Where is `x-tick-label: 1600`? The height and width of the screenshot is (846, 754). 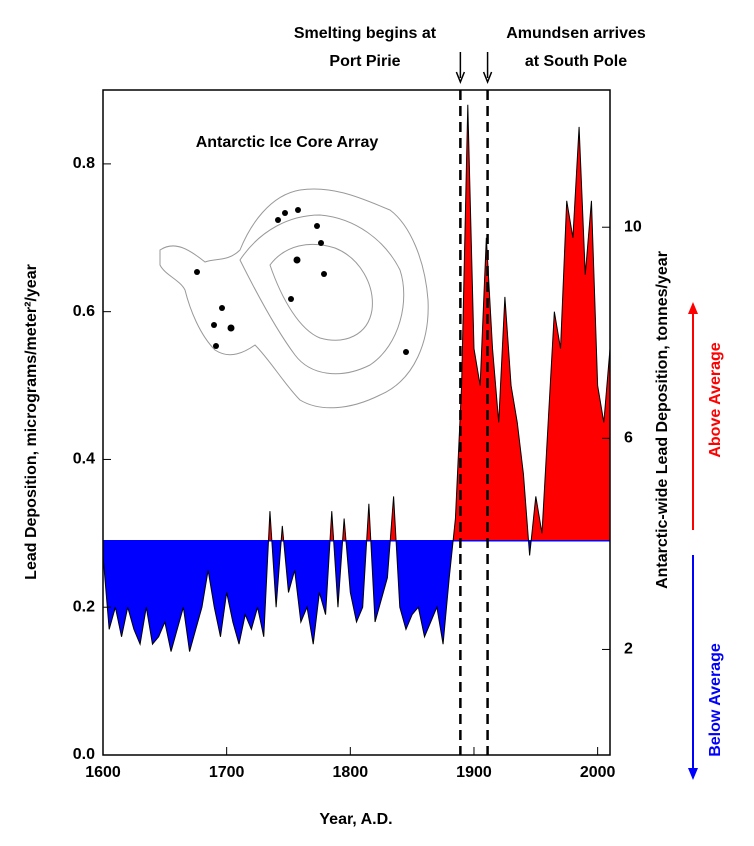 x-tick-label: 1600 is located at coordinates (103, 772).